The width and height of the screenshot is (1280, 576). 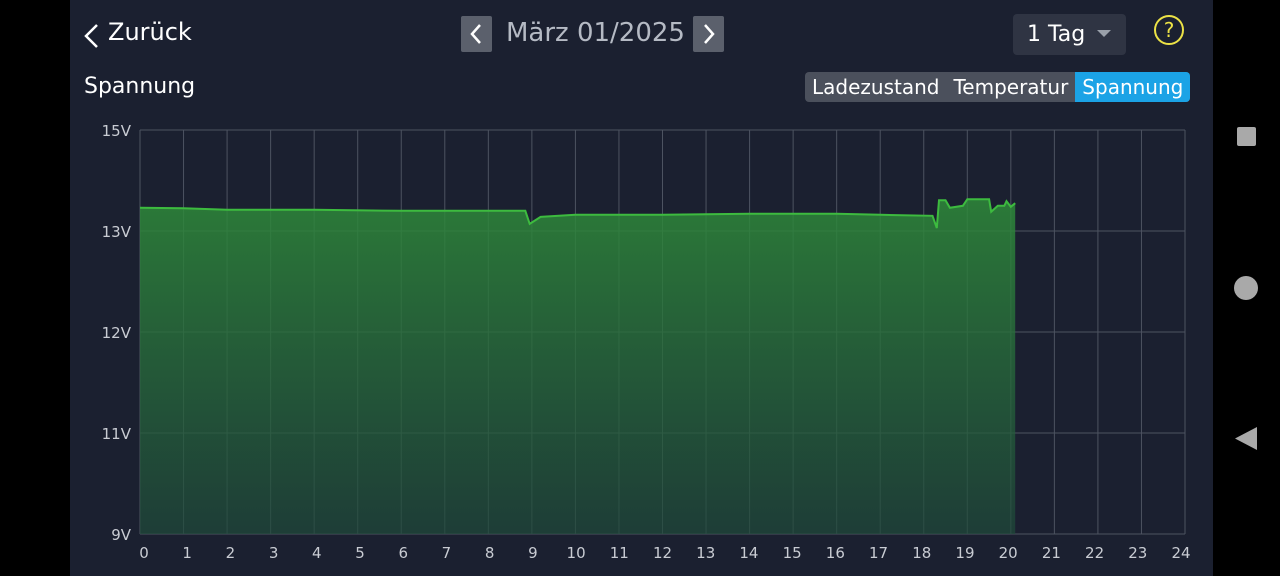 I want to click on x-tick-label: 17, so click(x=878, y=553).